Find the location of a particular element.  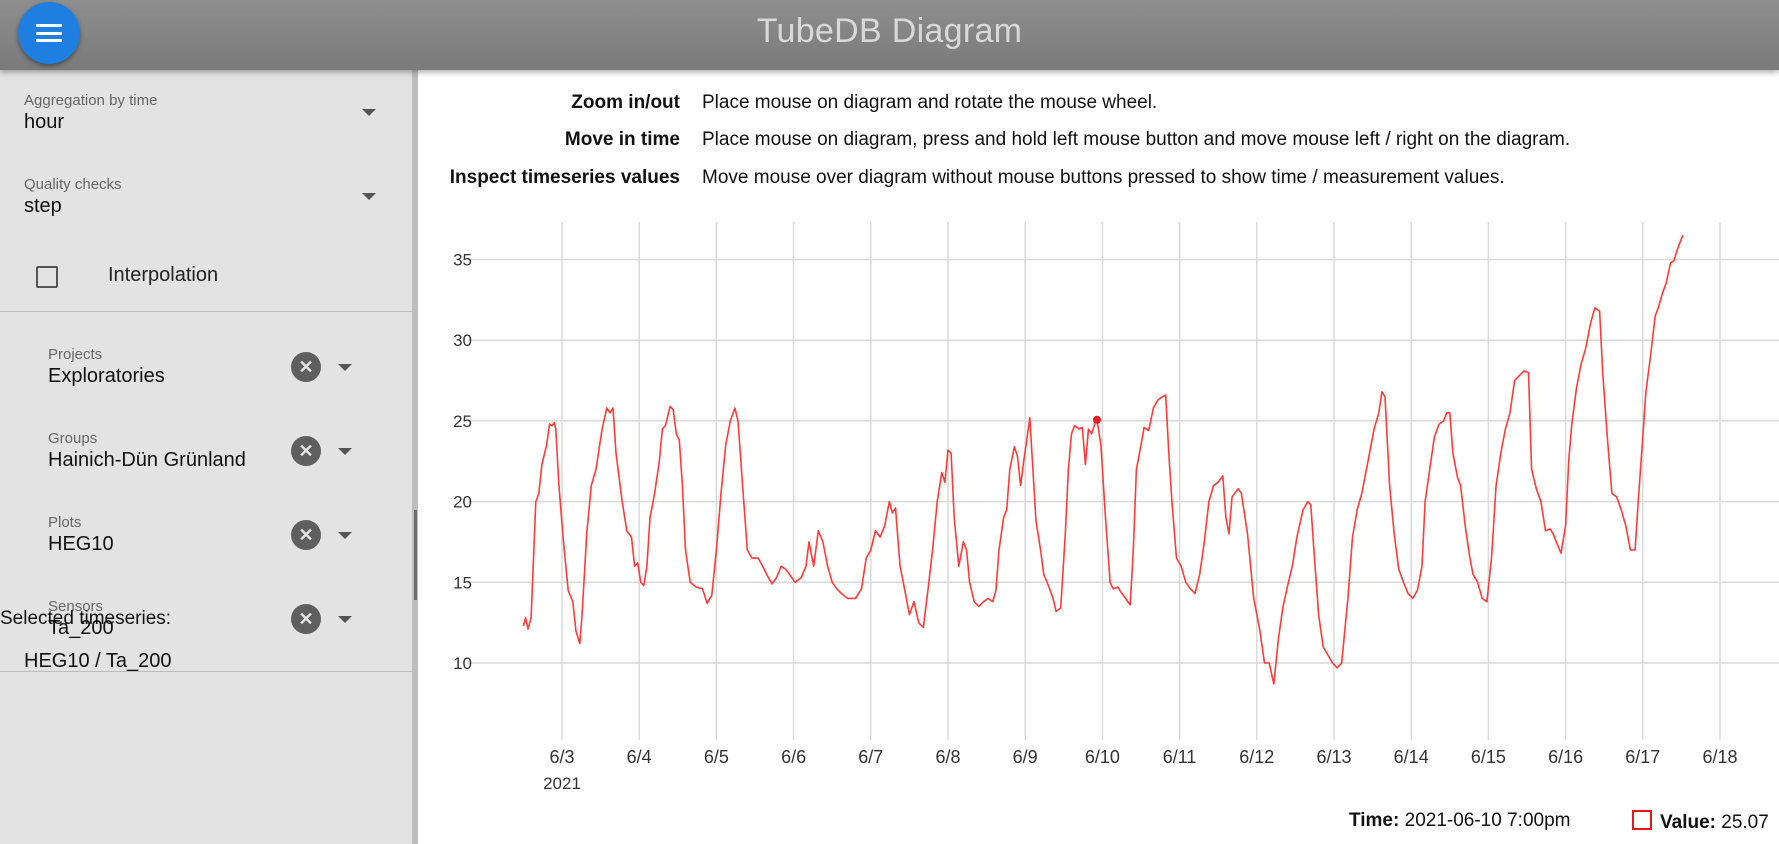

hamburger-icon is located at coordinates (49, 33).